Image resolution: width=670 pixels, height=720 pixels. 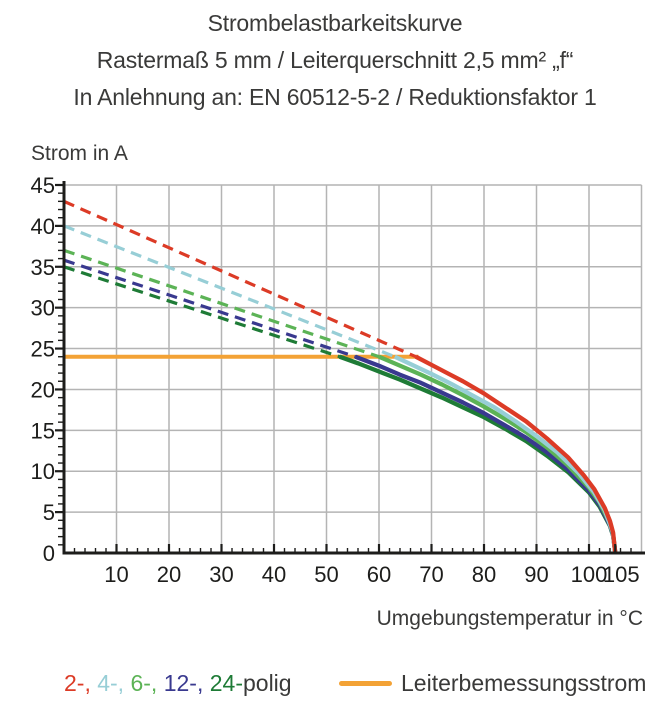 I want to click on rated-current-label: Leiterbemessungsstrom, so click(x=524, y=683).